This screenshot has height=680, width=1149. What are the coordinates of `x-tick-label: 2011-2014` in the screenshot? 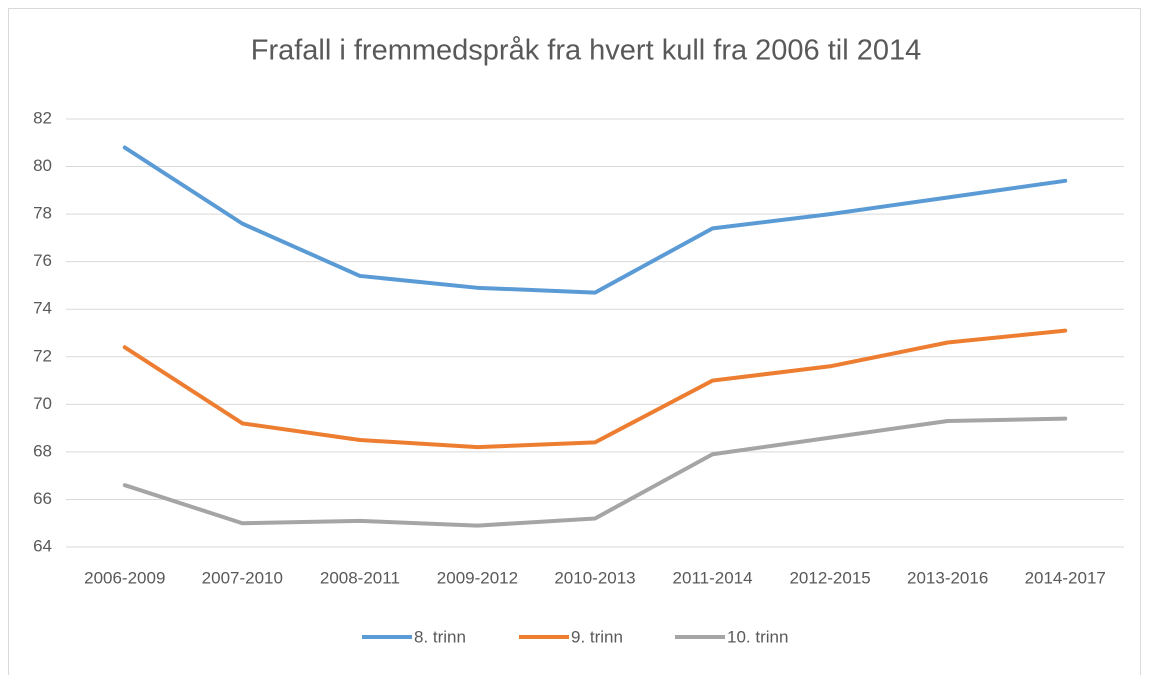 It's located at (713, 577).